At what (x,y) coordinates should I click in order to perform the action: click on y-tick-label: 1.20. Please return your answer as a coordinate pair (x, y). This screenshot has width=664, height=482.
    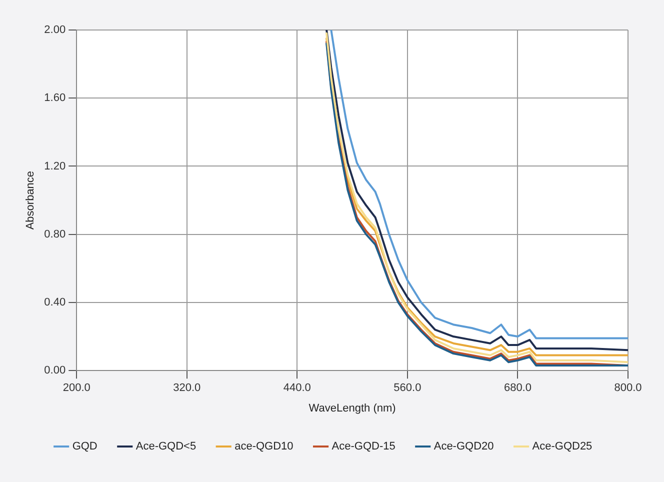
    Looking at the image, I should click on (55, 166).